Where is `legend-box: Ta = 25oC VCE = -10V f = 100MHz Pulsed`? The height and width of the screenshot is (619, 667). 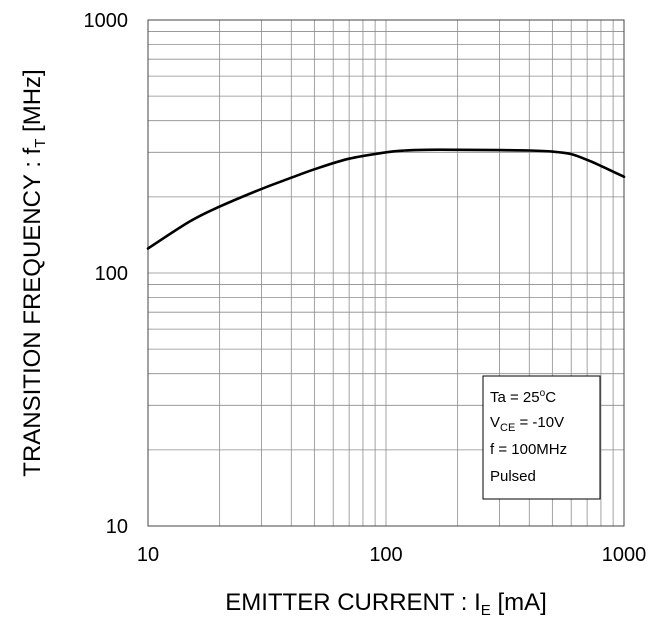 legend-box: Ta = 25oC VCE = -10V f = 100MHz Pulsed is located at coordinates (541, 437).